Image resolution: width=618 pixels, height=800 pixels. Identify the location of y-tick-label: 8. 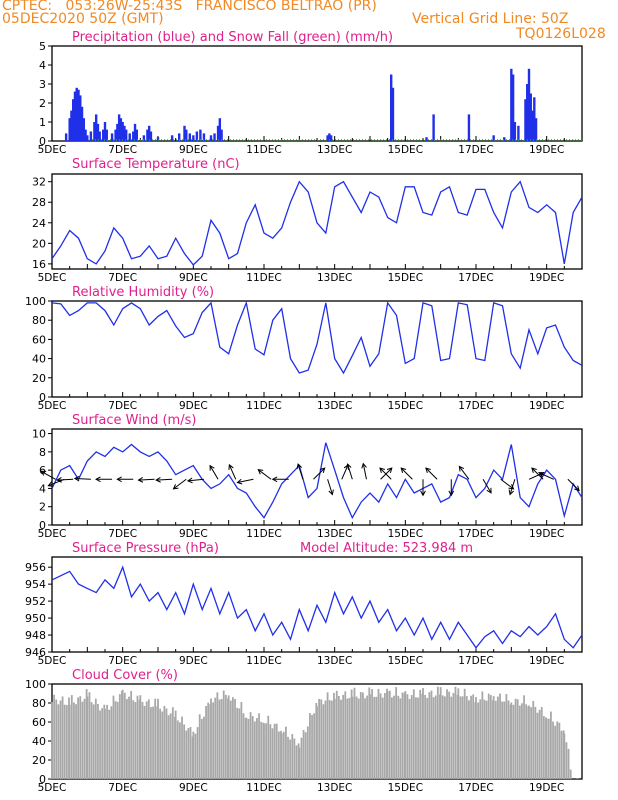
(42, 452).